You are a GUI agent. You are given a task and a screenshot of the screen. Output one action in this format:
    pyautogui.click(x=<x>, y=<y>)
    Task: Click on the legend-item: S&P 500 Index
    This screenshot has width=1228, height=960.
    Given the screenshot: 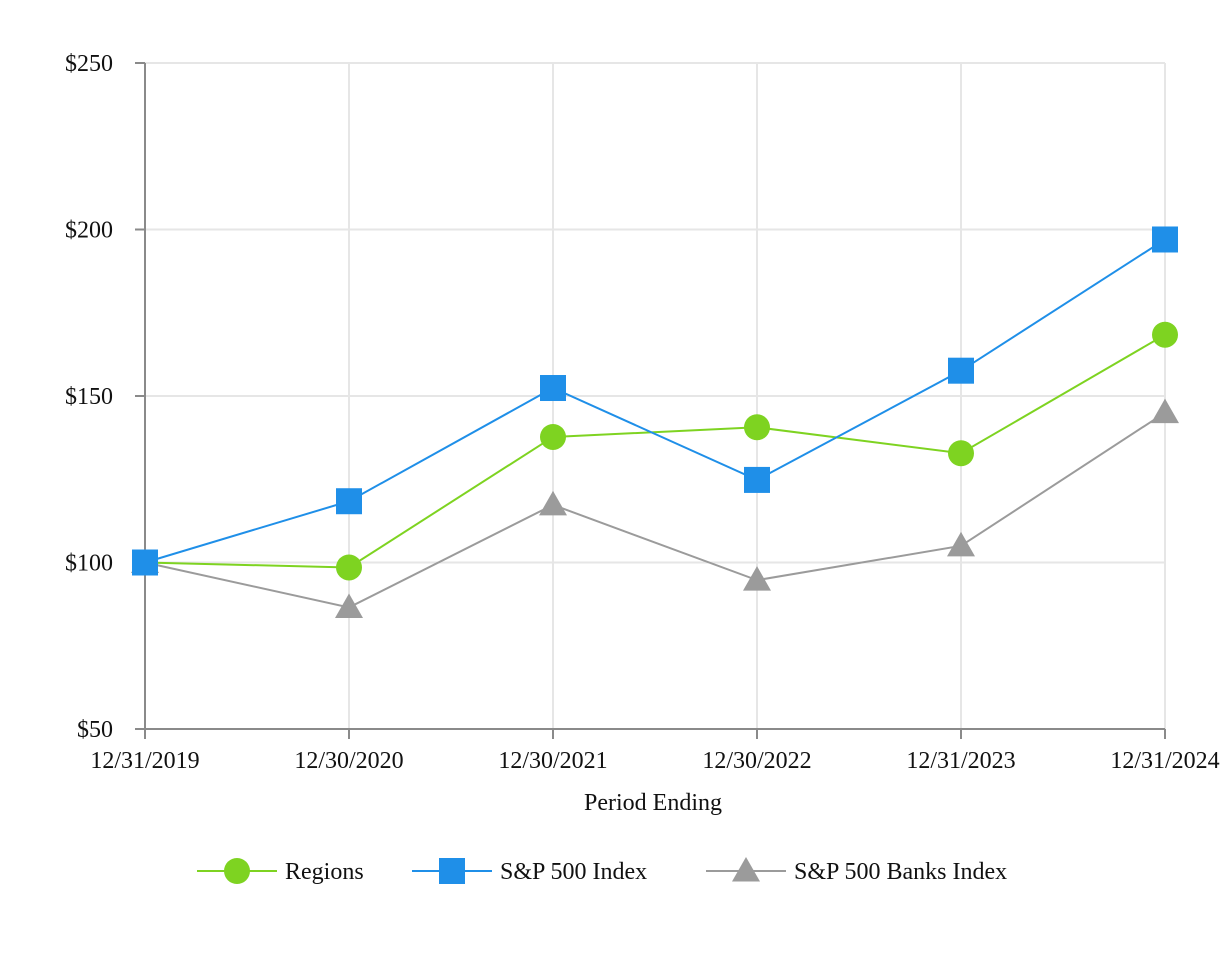 What is the action you would take?
    pyautogui.click(x=529, y=871)
    